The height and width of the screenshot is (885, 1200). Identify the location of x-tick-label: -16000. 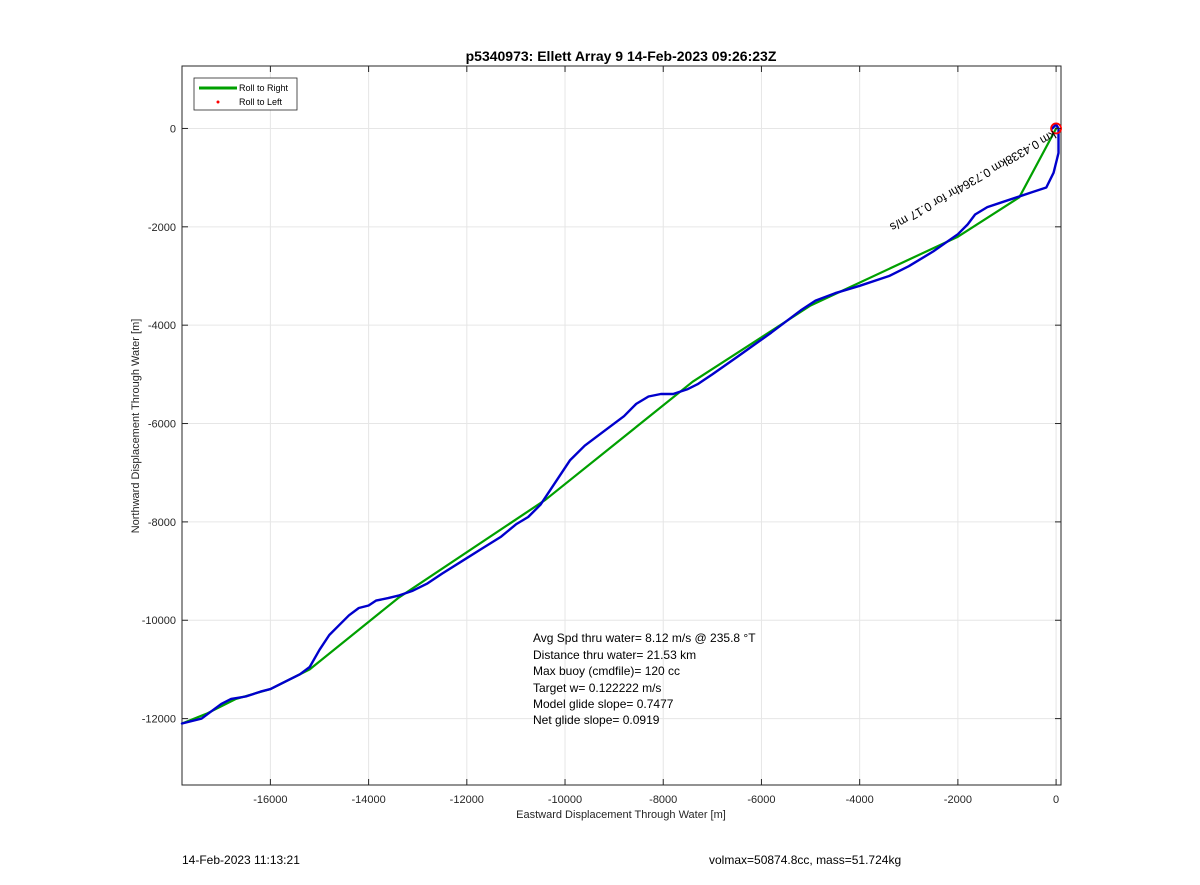
(270, 800).